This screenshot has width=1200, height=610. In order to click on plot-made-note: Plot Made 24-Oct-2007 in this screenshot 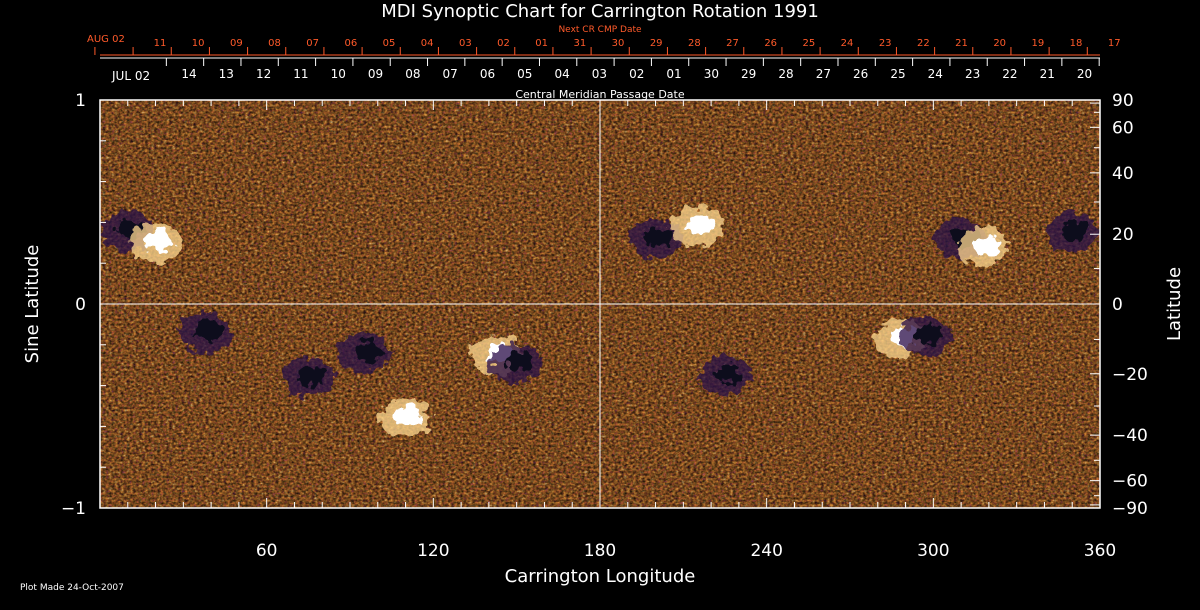, I will do `click(72, 588)`.